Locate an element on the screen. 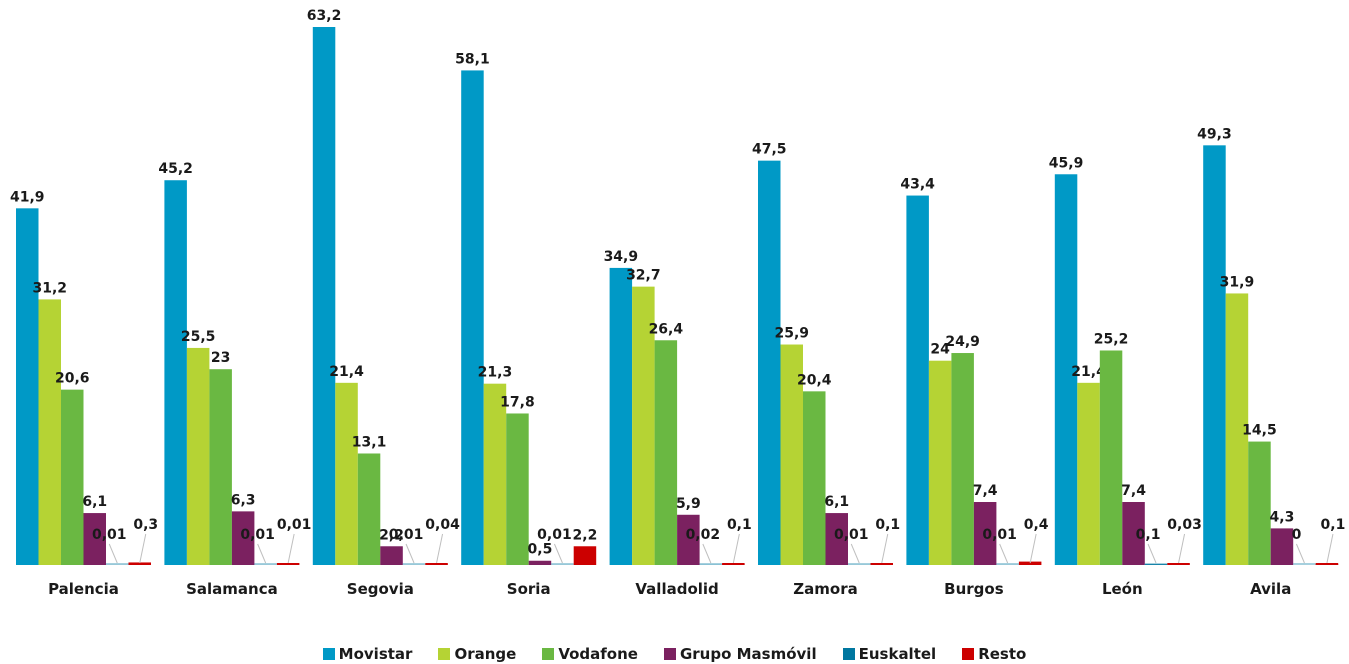  data-label-euskaltel-salamanca: 0,01 is located at coordinates (257, 535).